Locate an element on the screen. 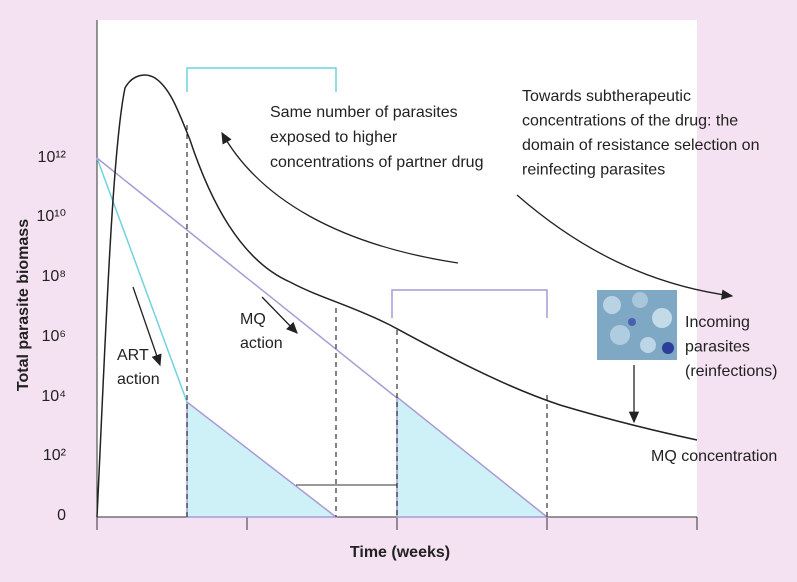 Image resolution: width=797 pixels, height=582 pixels. art-decline is located at coordinates (142, 280).